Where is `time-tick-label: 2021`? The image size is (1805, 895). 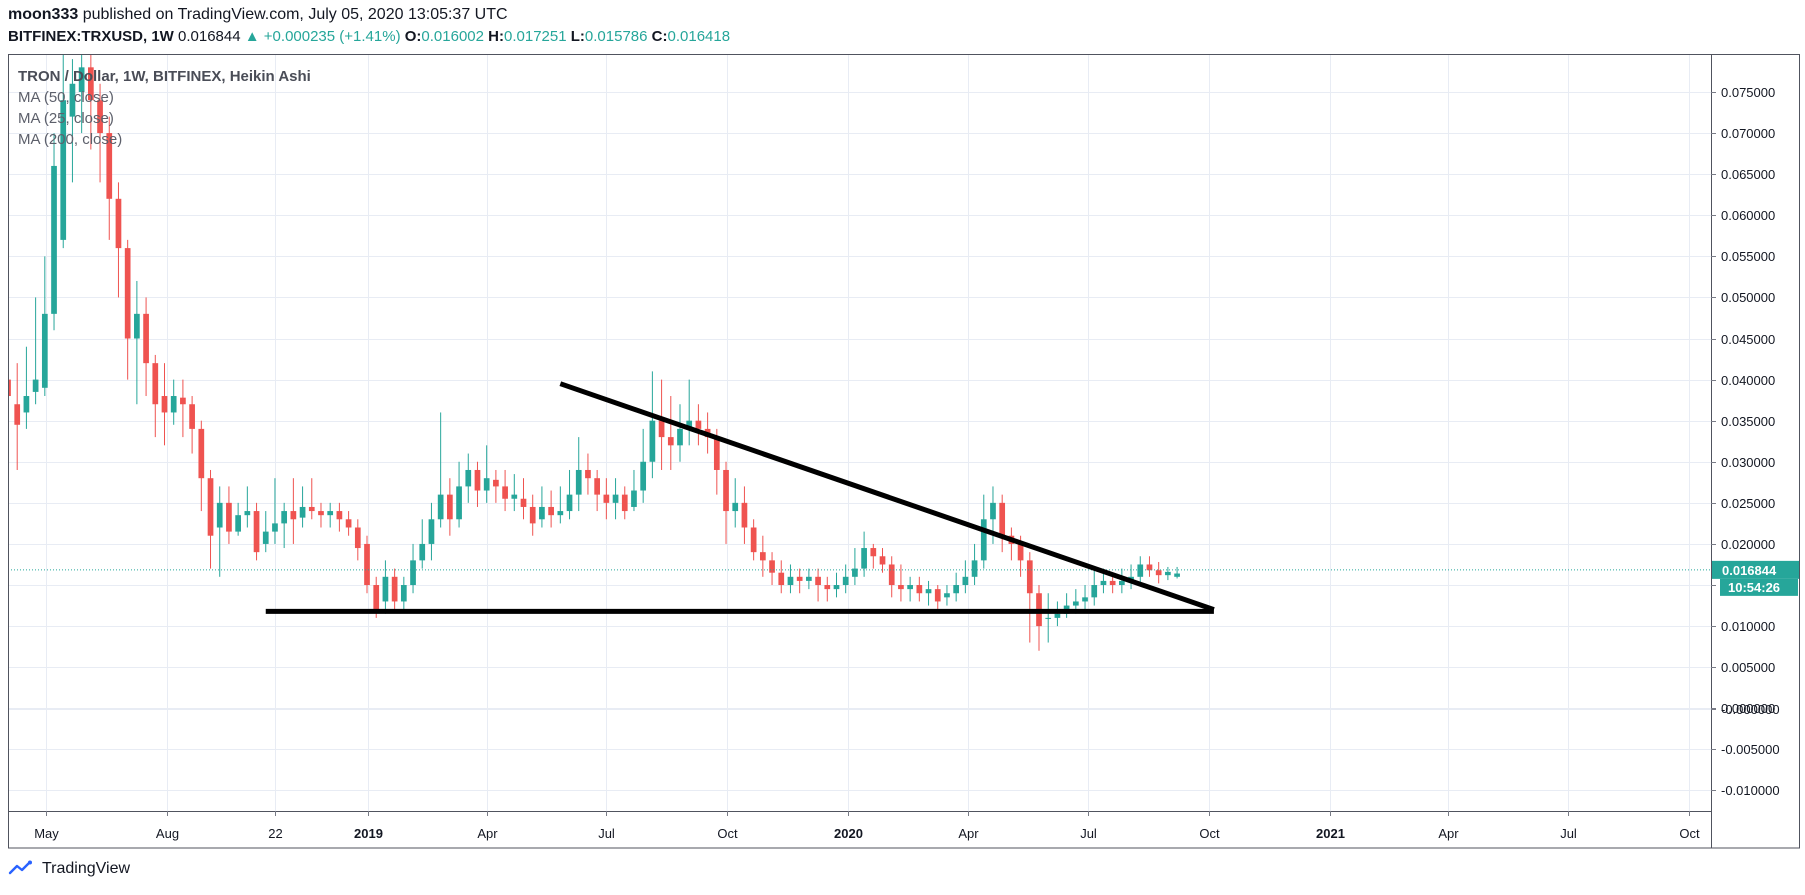 time-tick-label: 2021 is located at coordinates (1330, 833).